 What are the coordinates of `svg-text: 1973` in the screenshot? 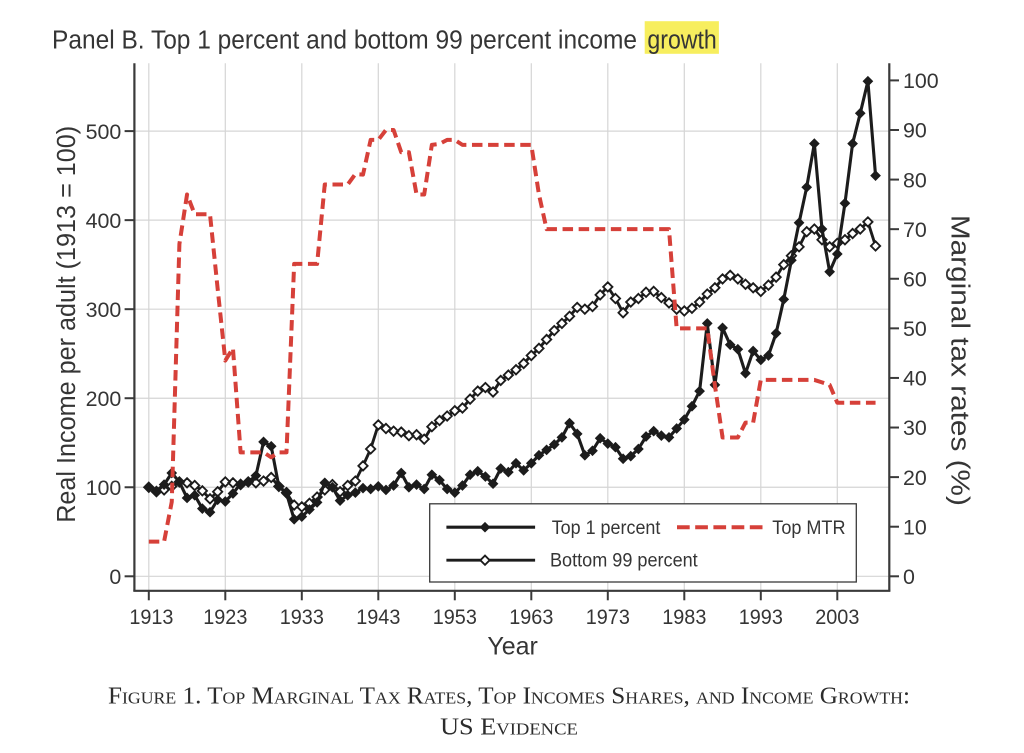 It's located at (608, 617).